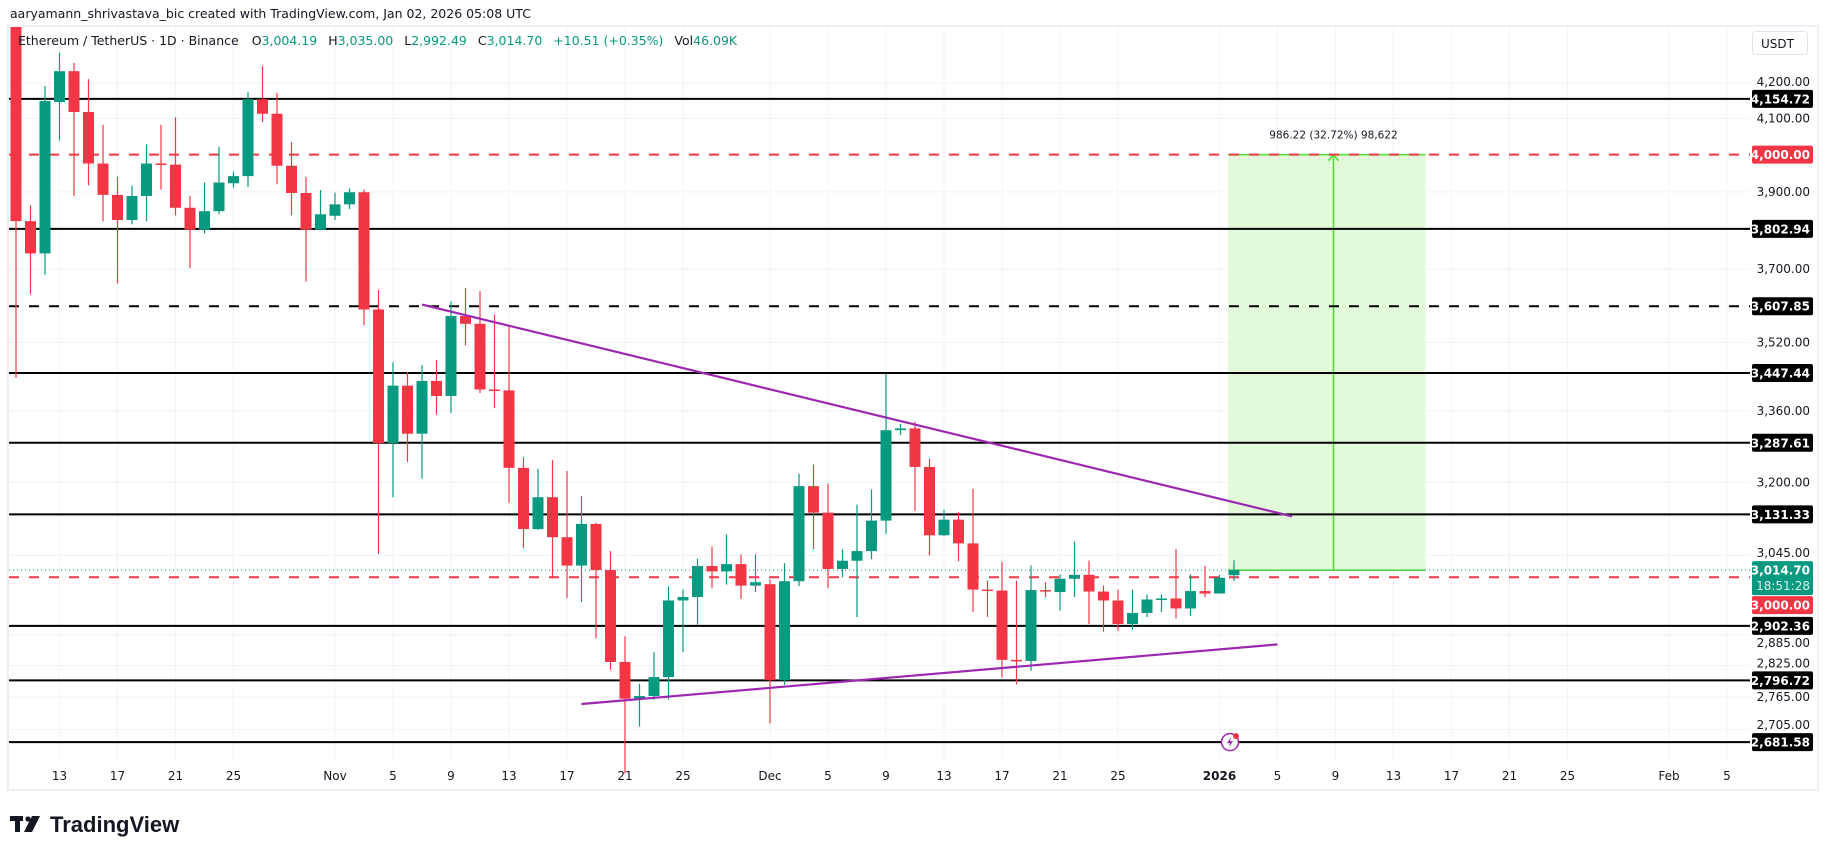 Image resolution: width=1825 pixels, height=847 pixels. What do you see at coordinates (1780, 43) in the screenshot?
I see `currency-button: USDT` at bounding box center [1780, 43].